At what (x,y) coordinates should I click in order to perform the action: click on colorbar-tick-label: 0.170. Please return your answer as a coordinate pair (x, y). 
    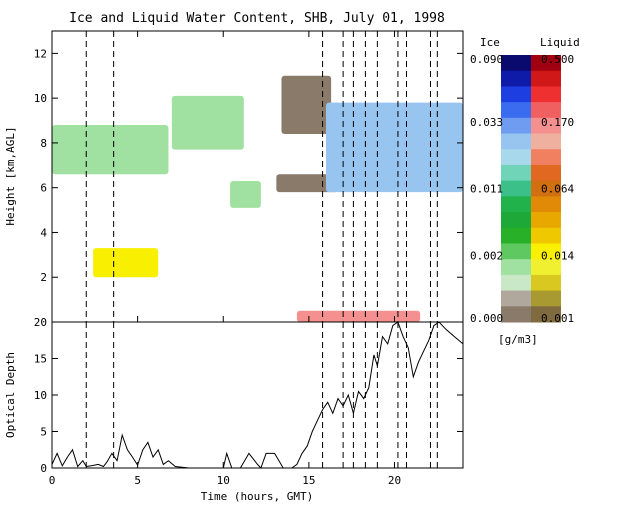
    Looking at the image, I should click on (557, 122).